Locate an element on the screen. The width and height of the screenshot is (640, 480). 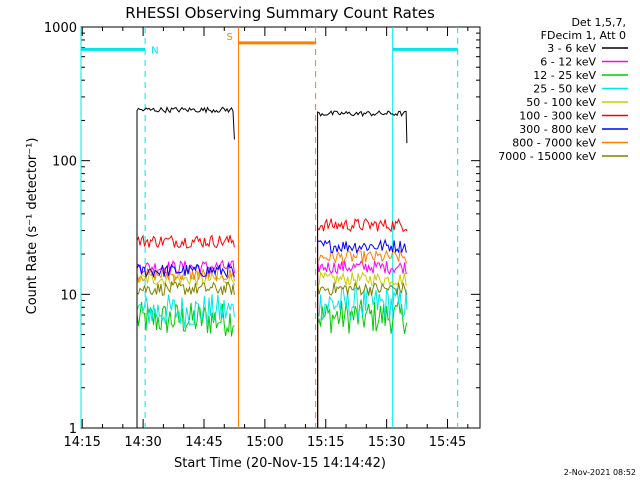
legend-label: 50 - 100 keV is located at coordinates (561, 102).